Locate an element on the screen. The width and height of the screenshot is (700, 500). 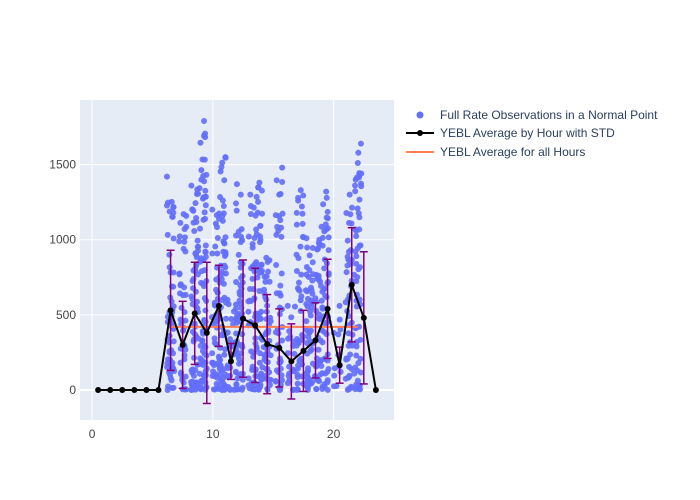
legend-item-overall: YEBL Average for all Hours is located at coordinates (495, 152).